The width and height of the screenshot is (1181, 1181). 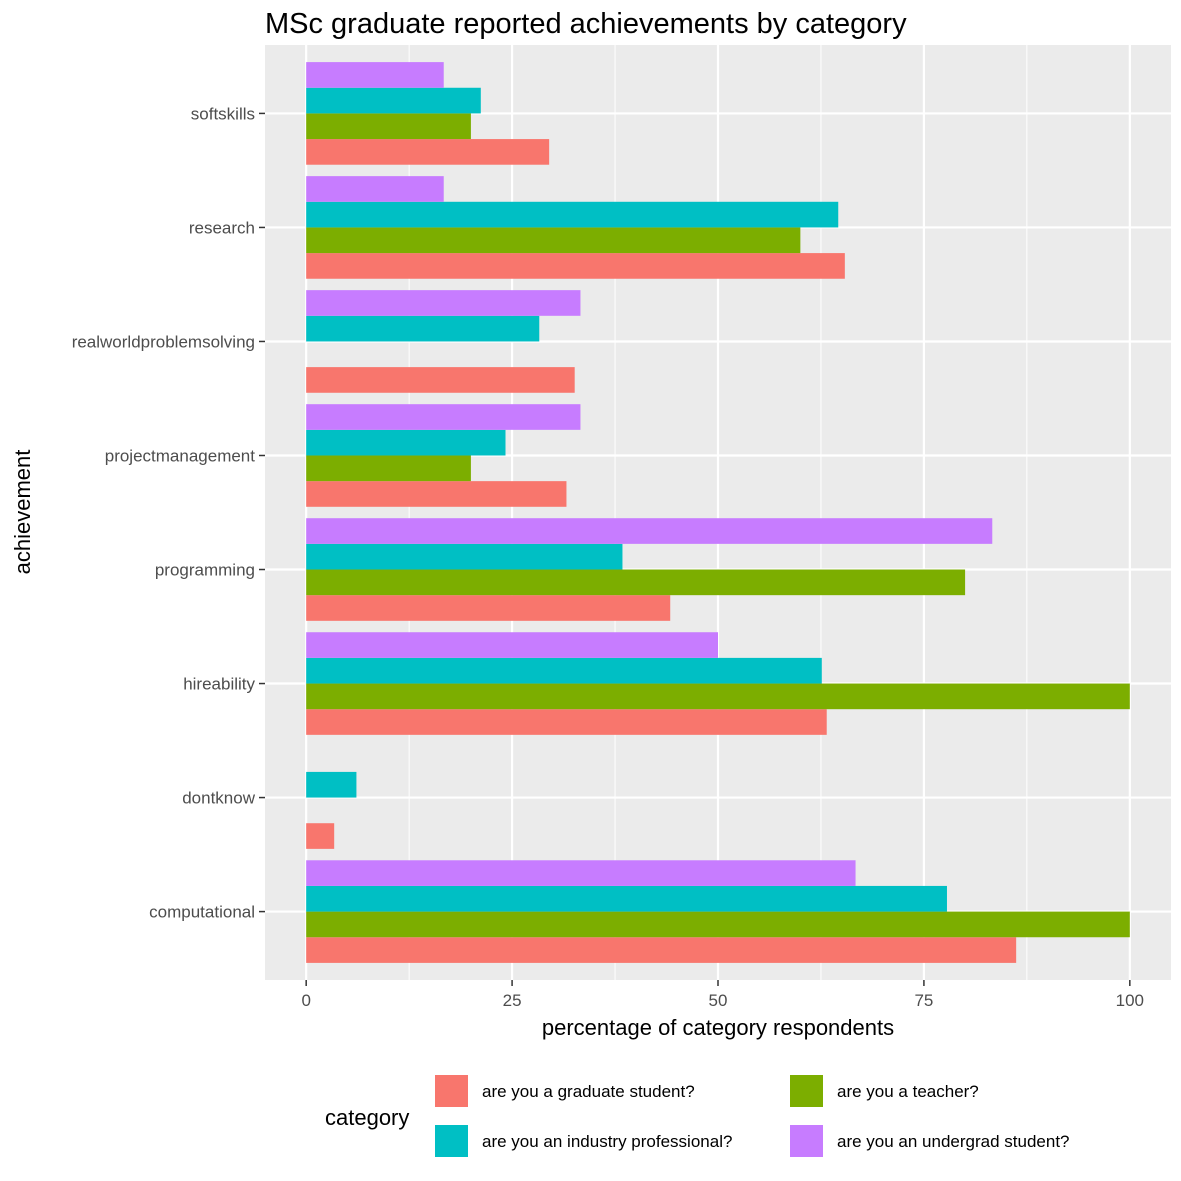 What do you see at coordinates (375, 189) in the screenshot?
I see `bar-research-are-you-an-undergrad-student` at bounding box center [375, 189].